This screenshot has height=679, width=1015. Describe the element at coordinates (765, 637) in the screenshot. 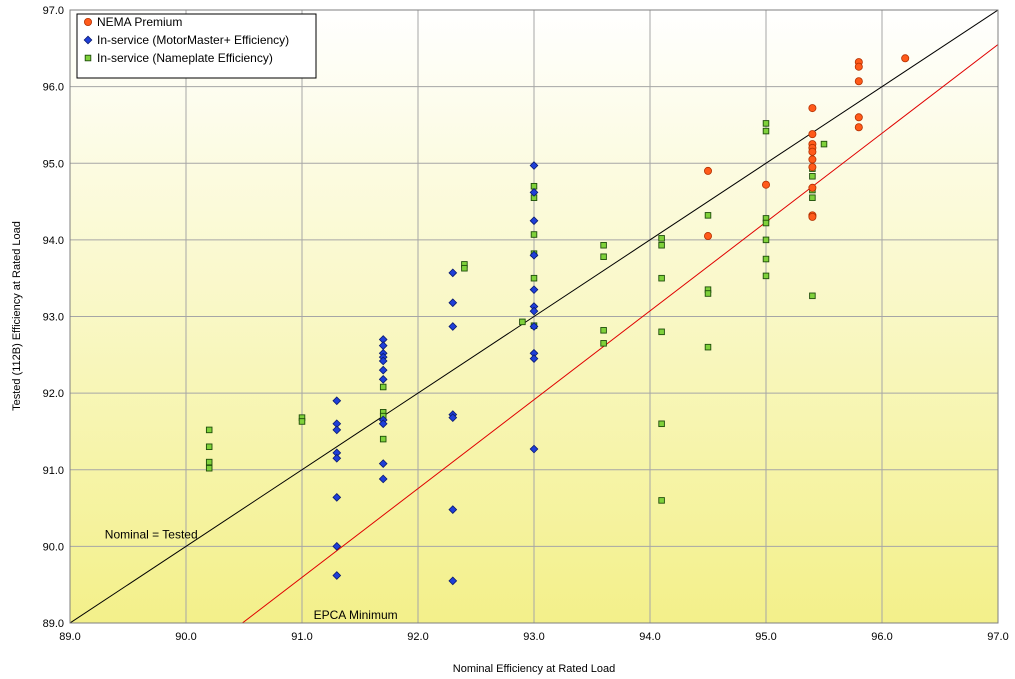

I see `x-tick-label: 95.0` at that location.